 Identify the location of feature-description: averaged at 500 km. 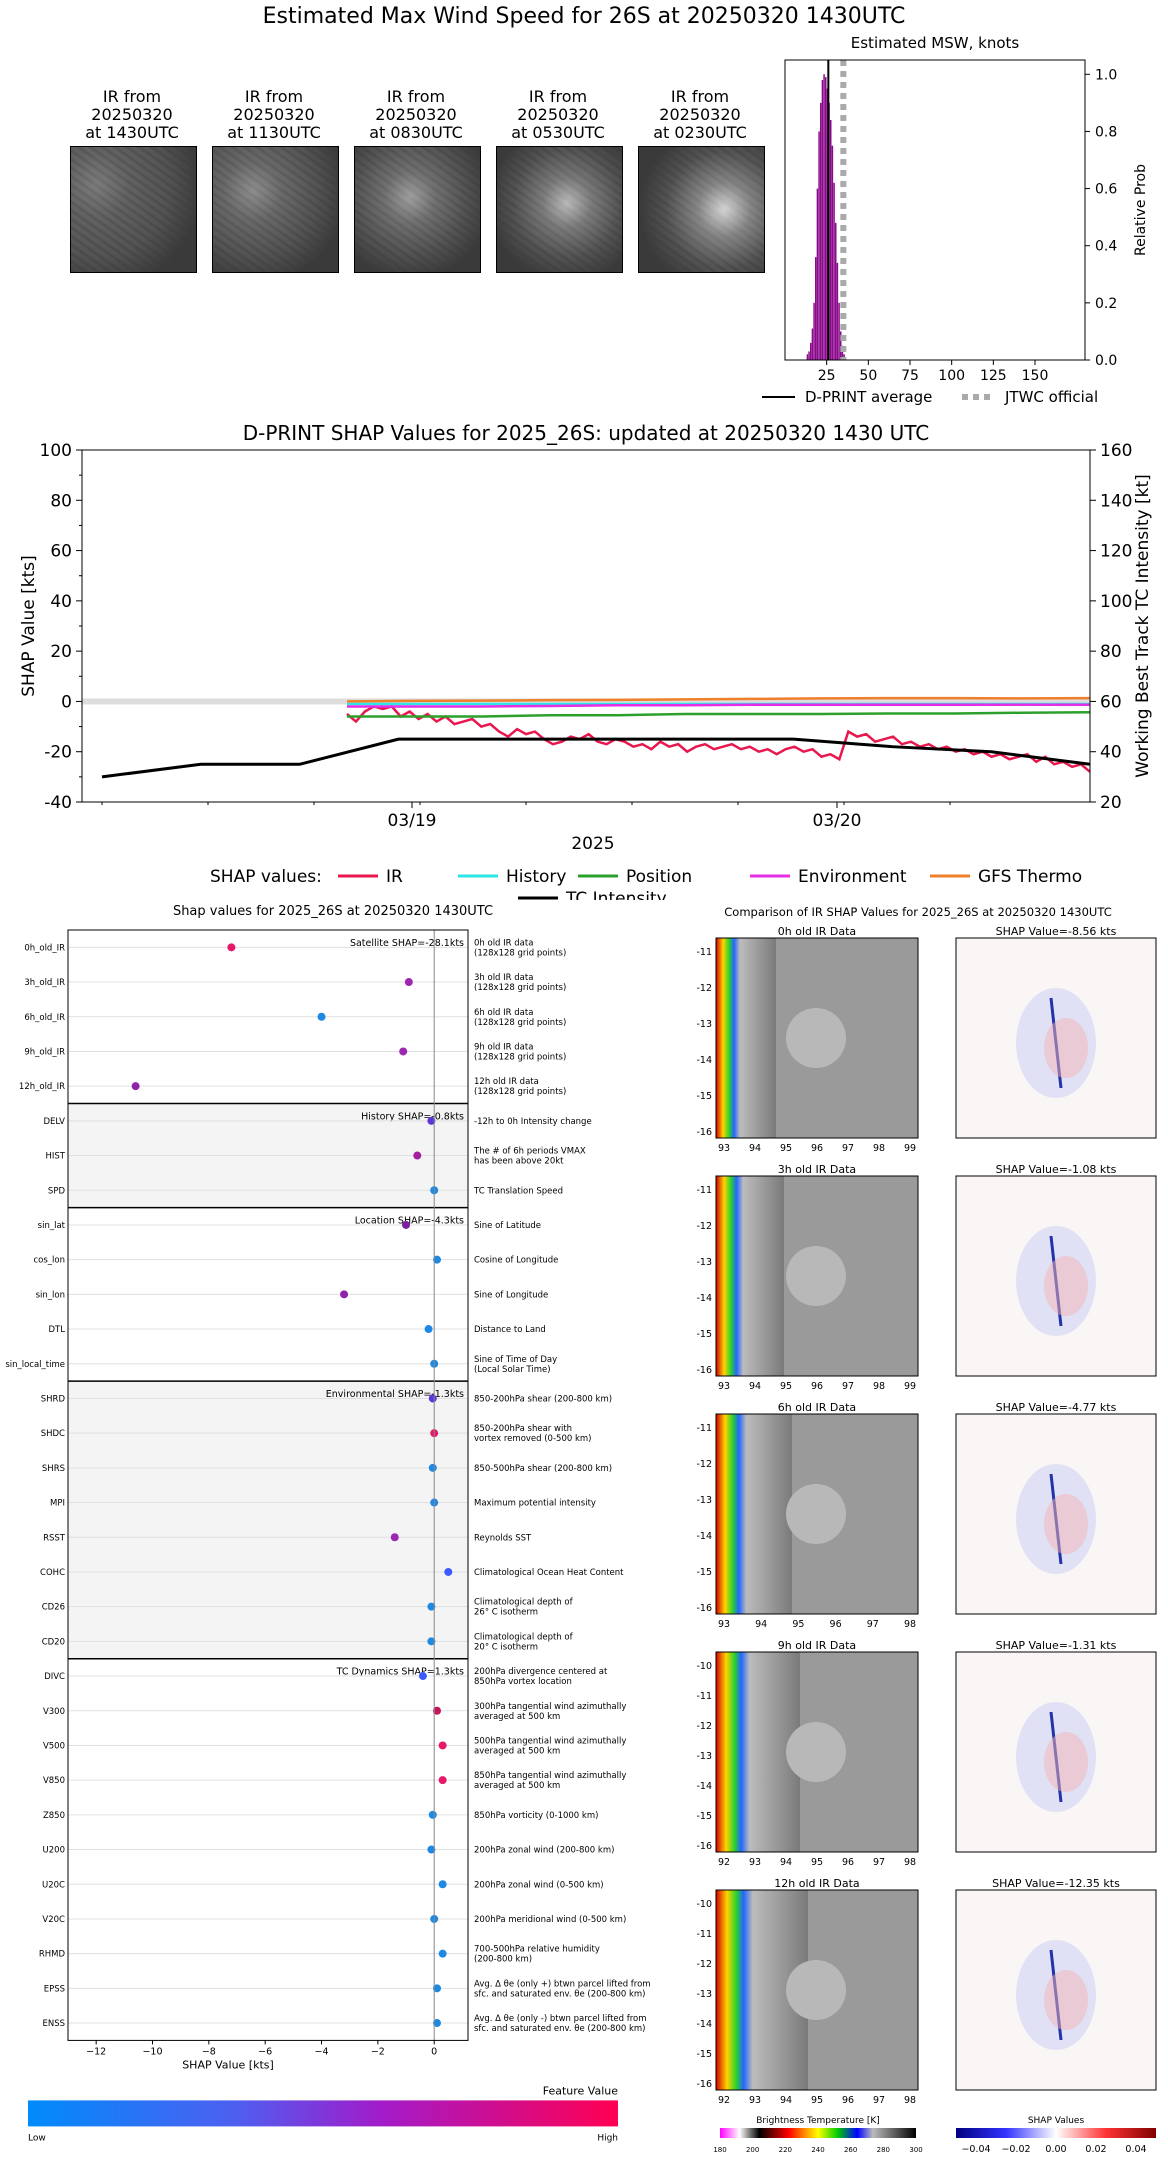
(517, 1751).